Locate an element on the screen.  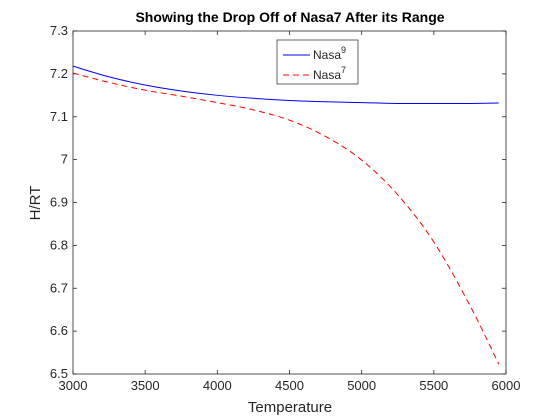
x-tick-label: 5000 is located at coordinates (361, 385).